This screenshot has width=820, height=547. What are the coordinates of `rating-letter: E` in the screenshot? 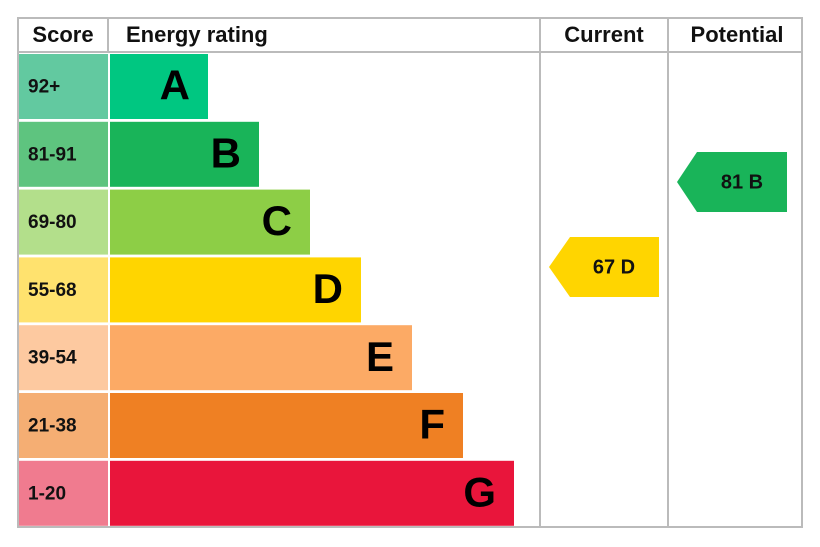 It's located at (380, 356).